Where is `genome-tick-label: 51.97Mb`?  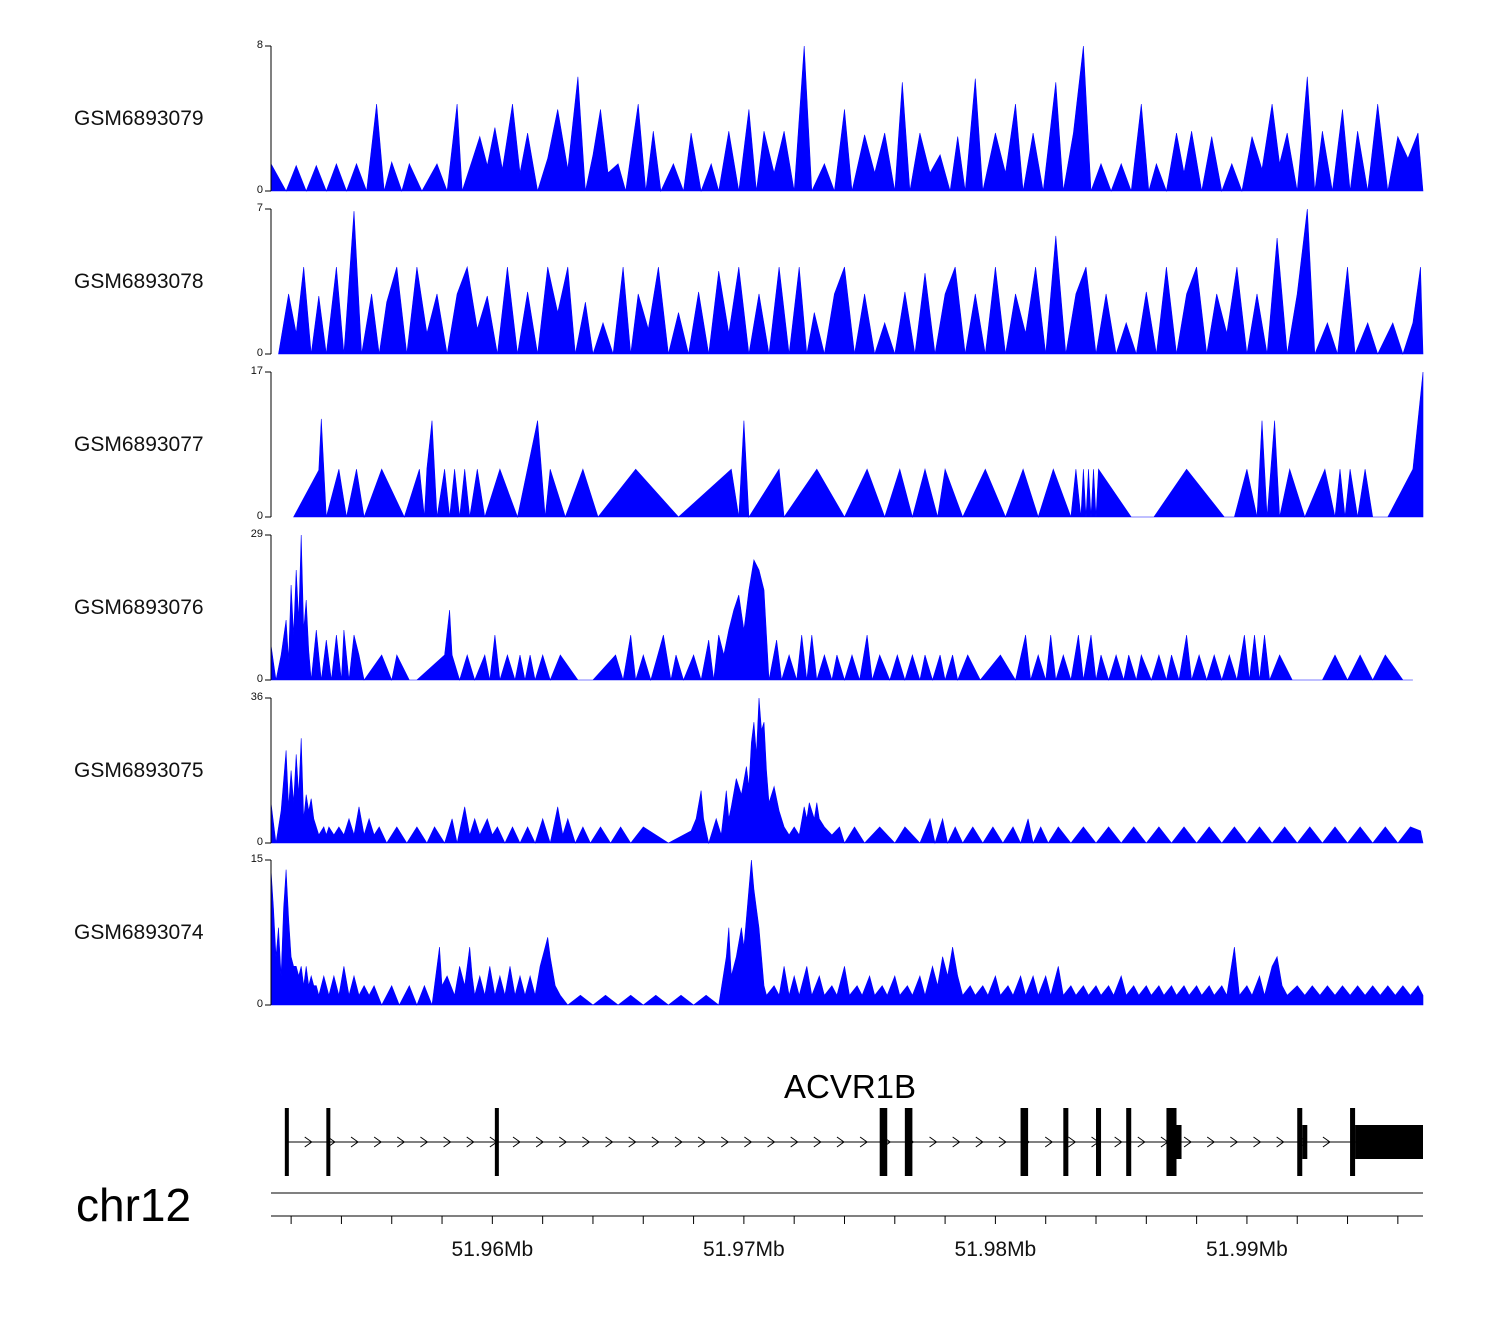
genome-tick-label: 51.97Mb is located at coordinates (743, 1249).